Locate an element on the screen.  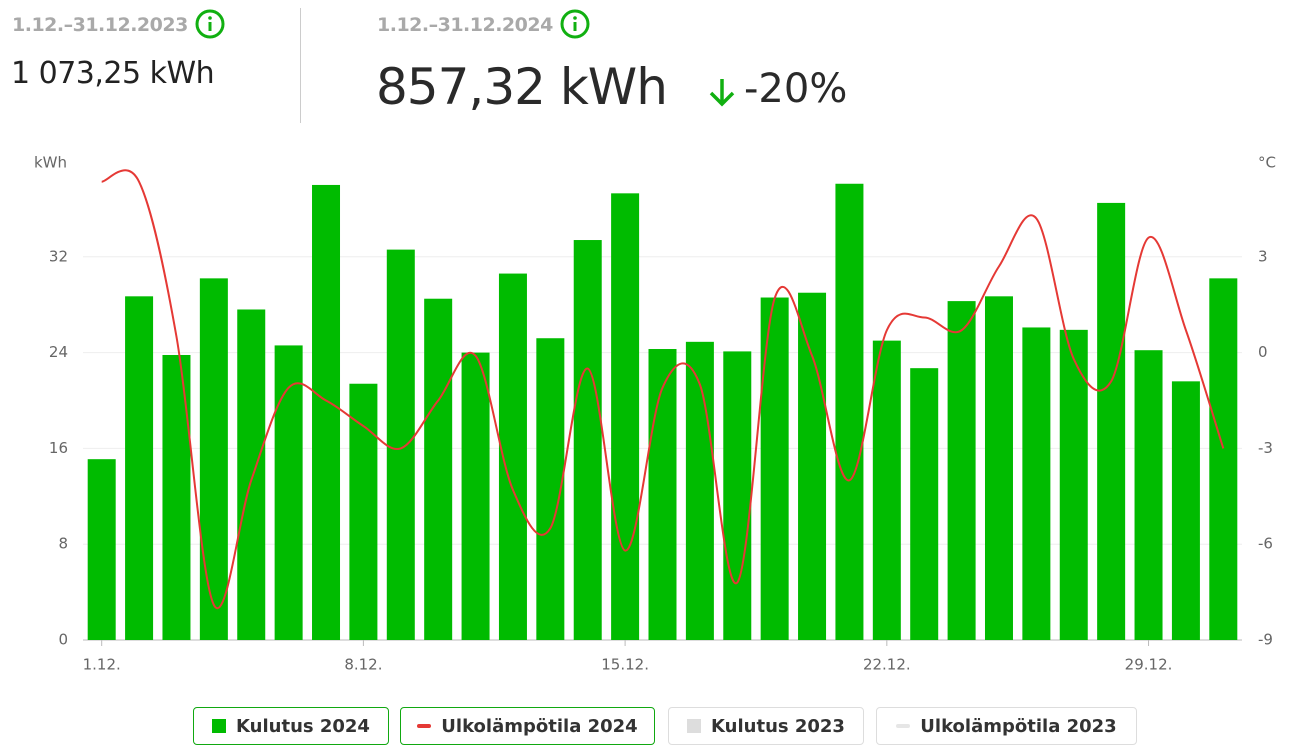
y2-tick-label: 0 is located at coordinates (1263, 352).